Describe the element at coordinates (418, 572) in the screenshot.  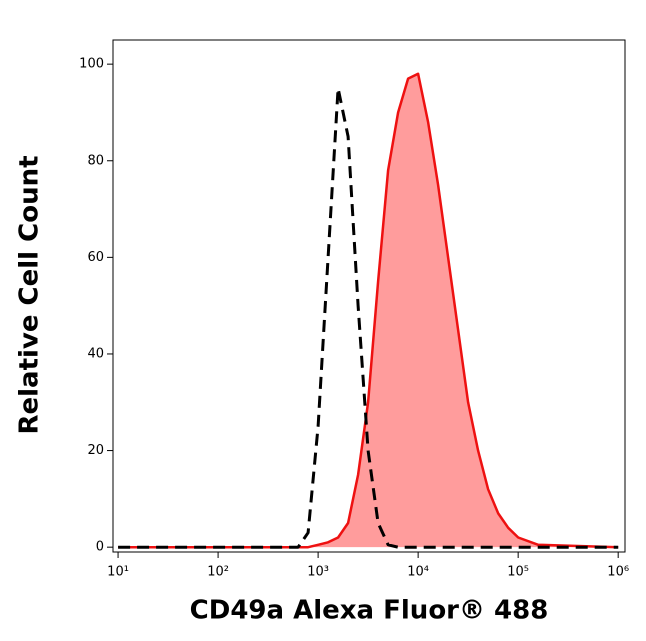
I see `x-tick-label: 10⁴` at that location.